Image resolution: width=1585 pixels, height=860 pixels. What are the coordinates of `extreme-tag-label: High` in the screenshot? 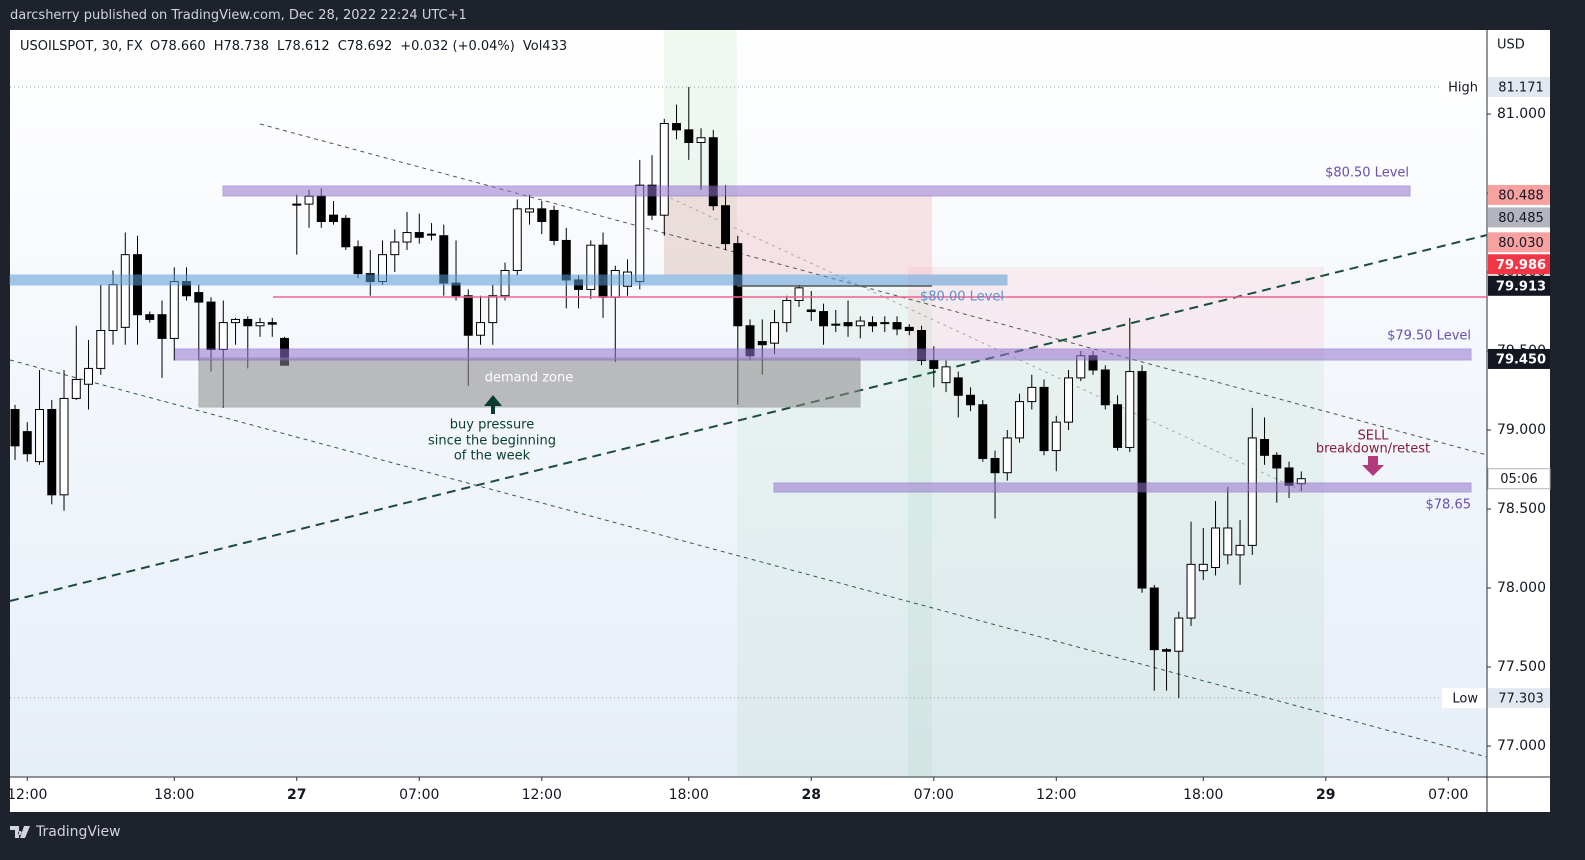 It's located at (1463, 88).